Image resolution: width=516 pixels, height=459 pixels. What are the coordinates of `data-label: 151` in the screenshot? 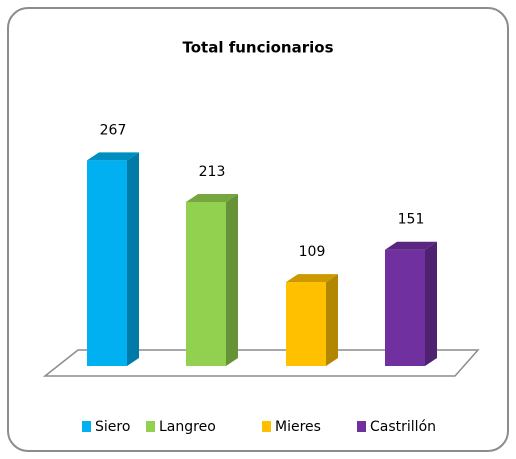 It's located at (411, 220).